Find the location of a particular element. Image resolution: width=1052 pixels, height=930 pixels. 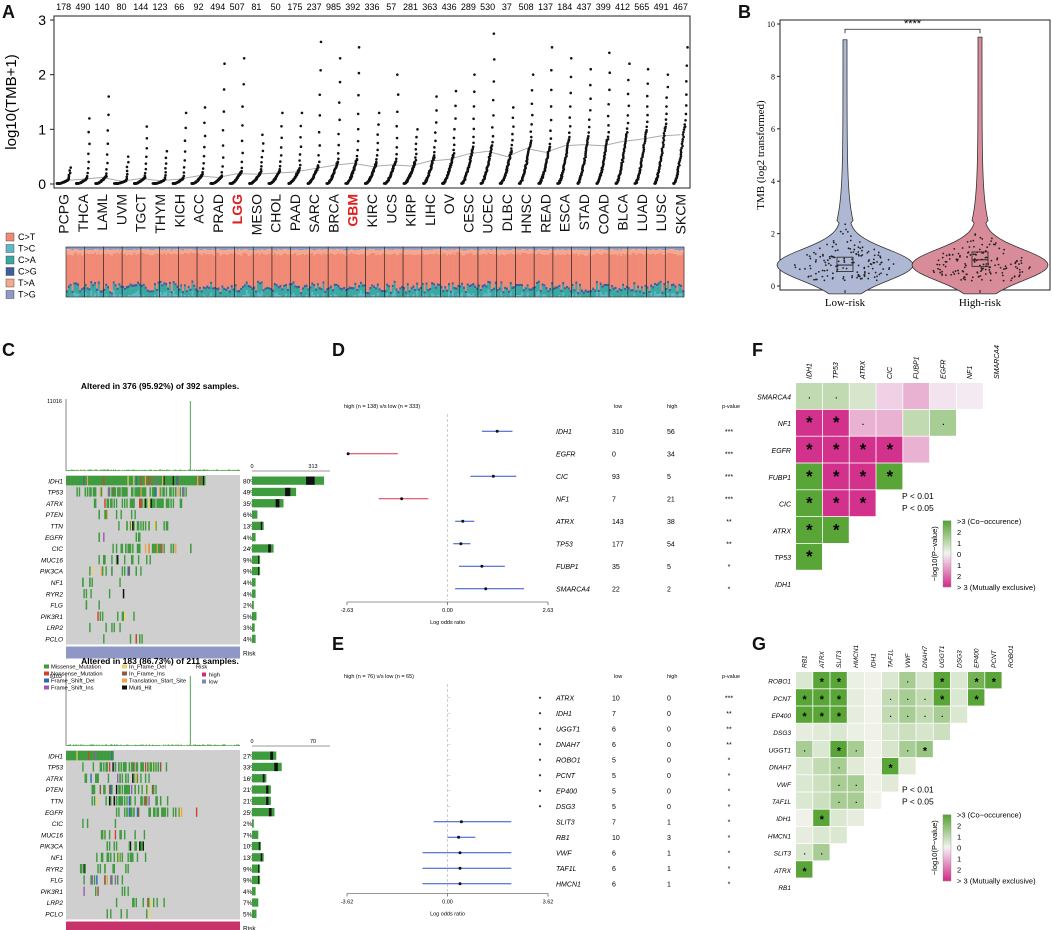

panel-a-category-label-chol: CHOL is located at coordinates (276, 213).